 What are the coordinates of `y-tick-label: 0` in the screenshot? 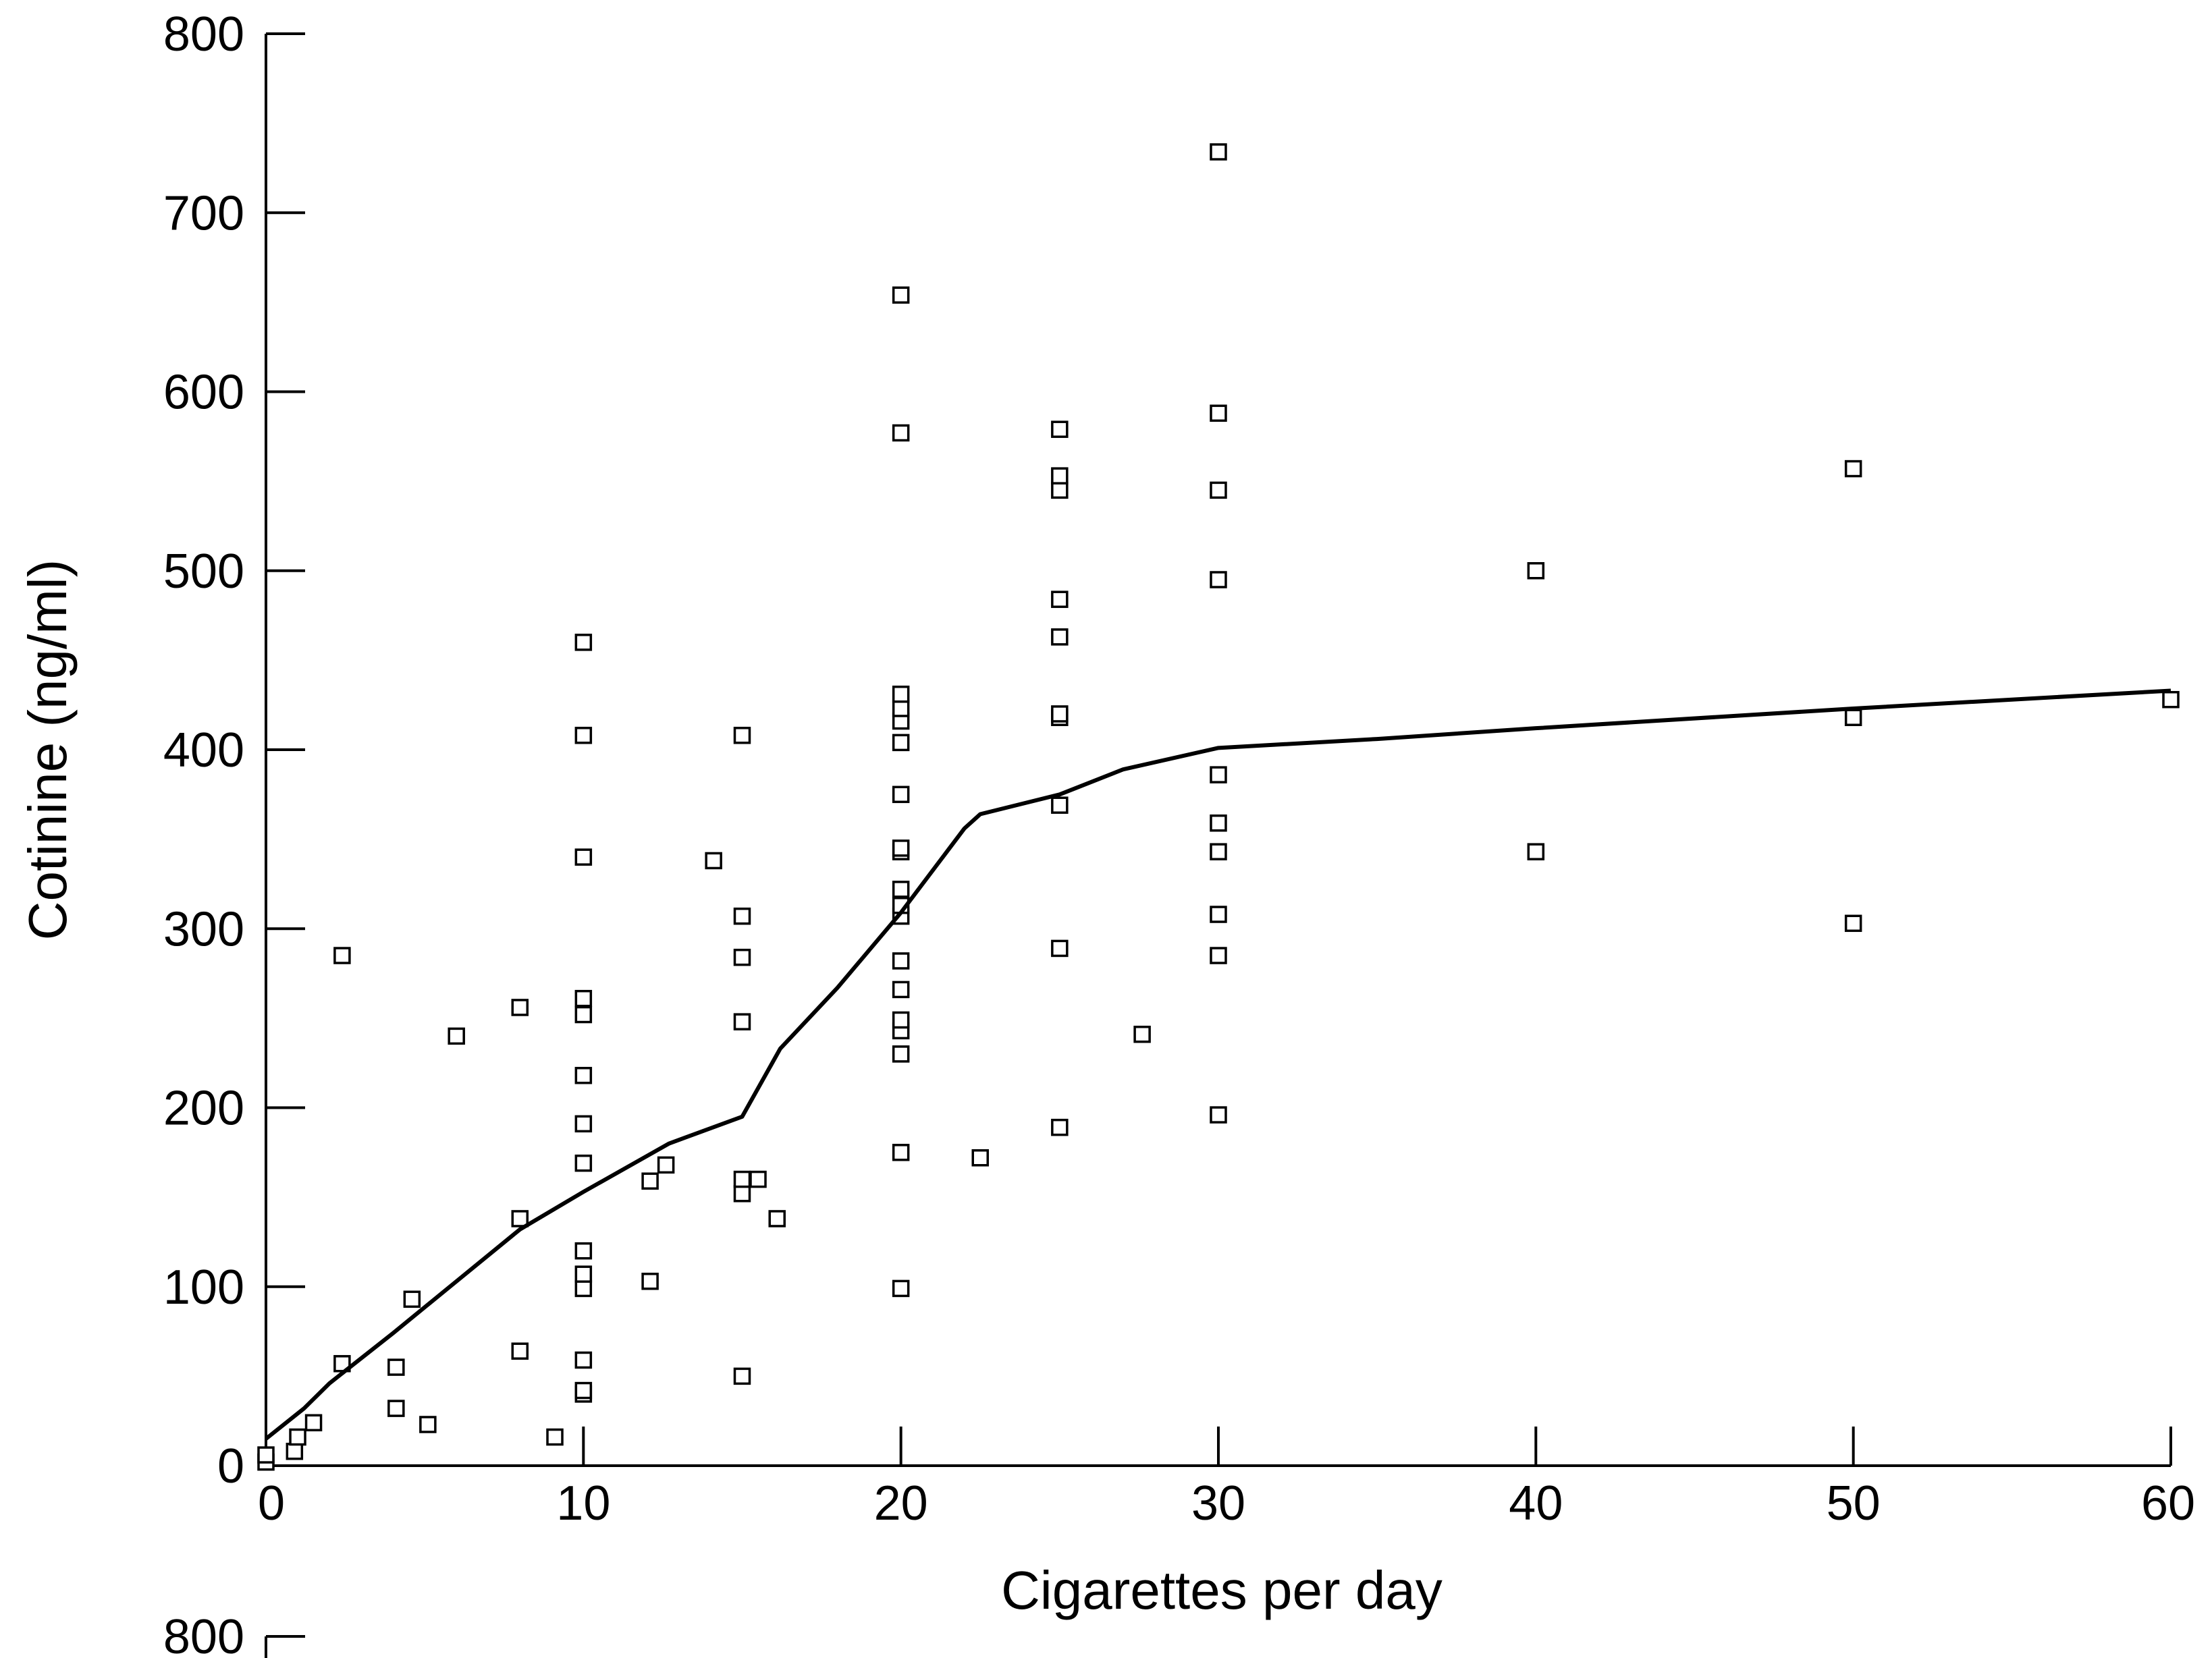 It's located at (230, 1466).